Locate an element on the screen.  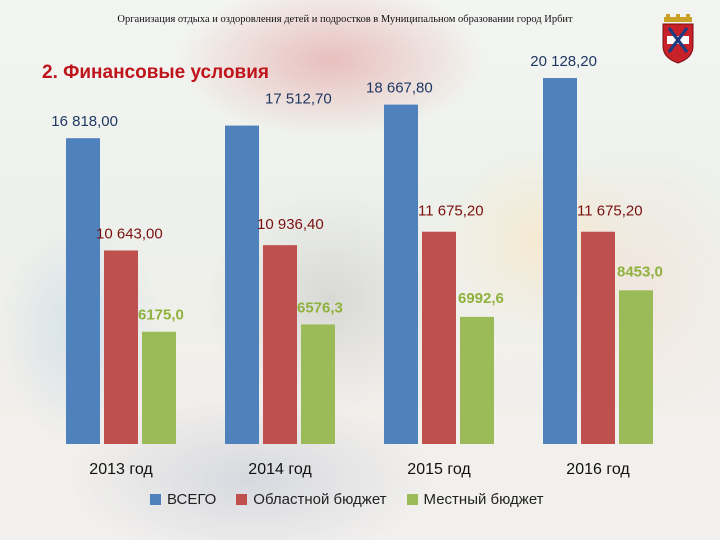
legend-item-regional: Областной бюджет is located at coordinates (311, 499).